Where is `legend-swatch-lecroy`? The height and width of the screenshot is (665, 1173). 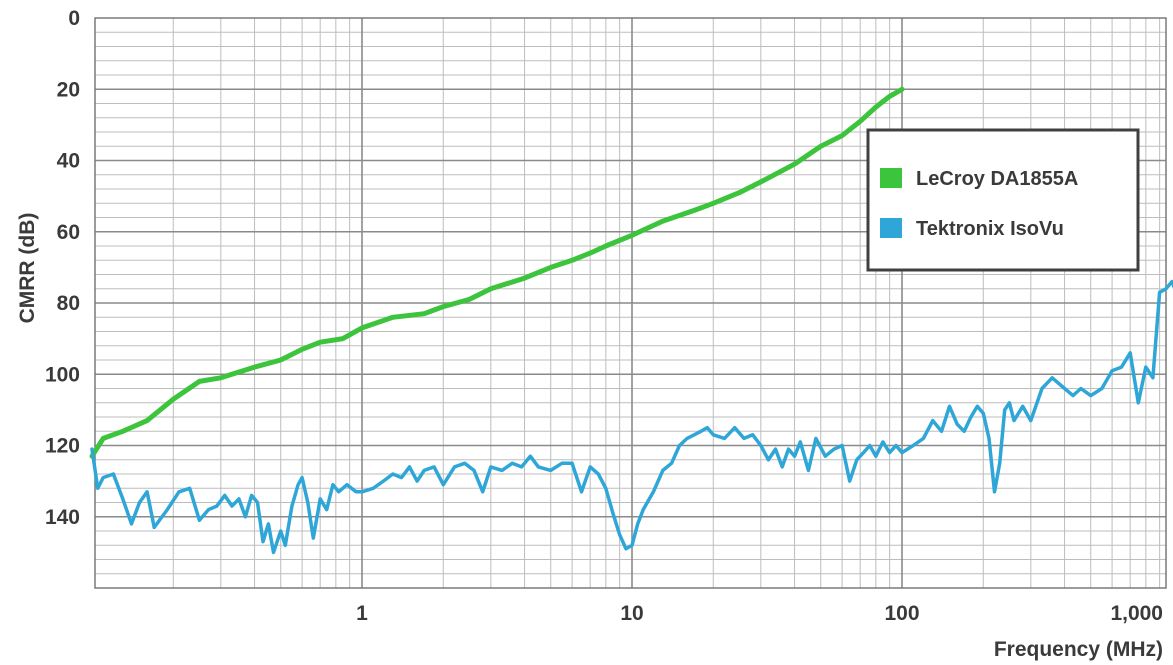 legend-swatch-lecroy is located at coordinates (891, 178).